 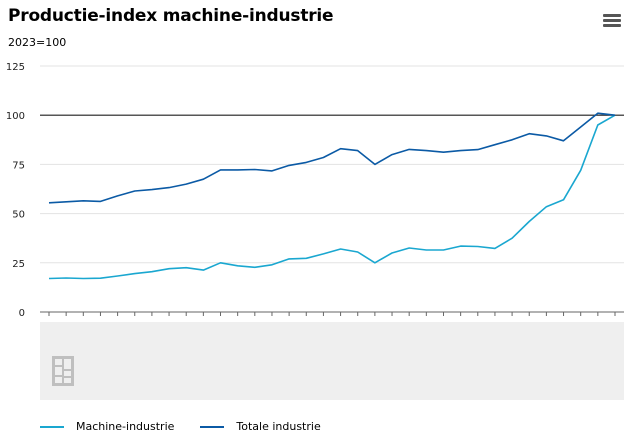 I want to click on legend-item-machine-industrie: Machine-industrie, so click(x=107, y=426).